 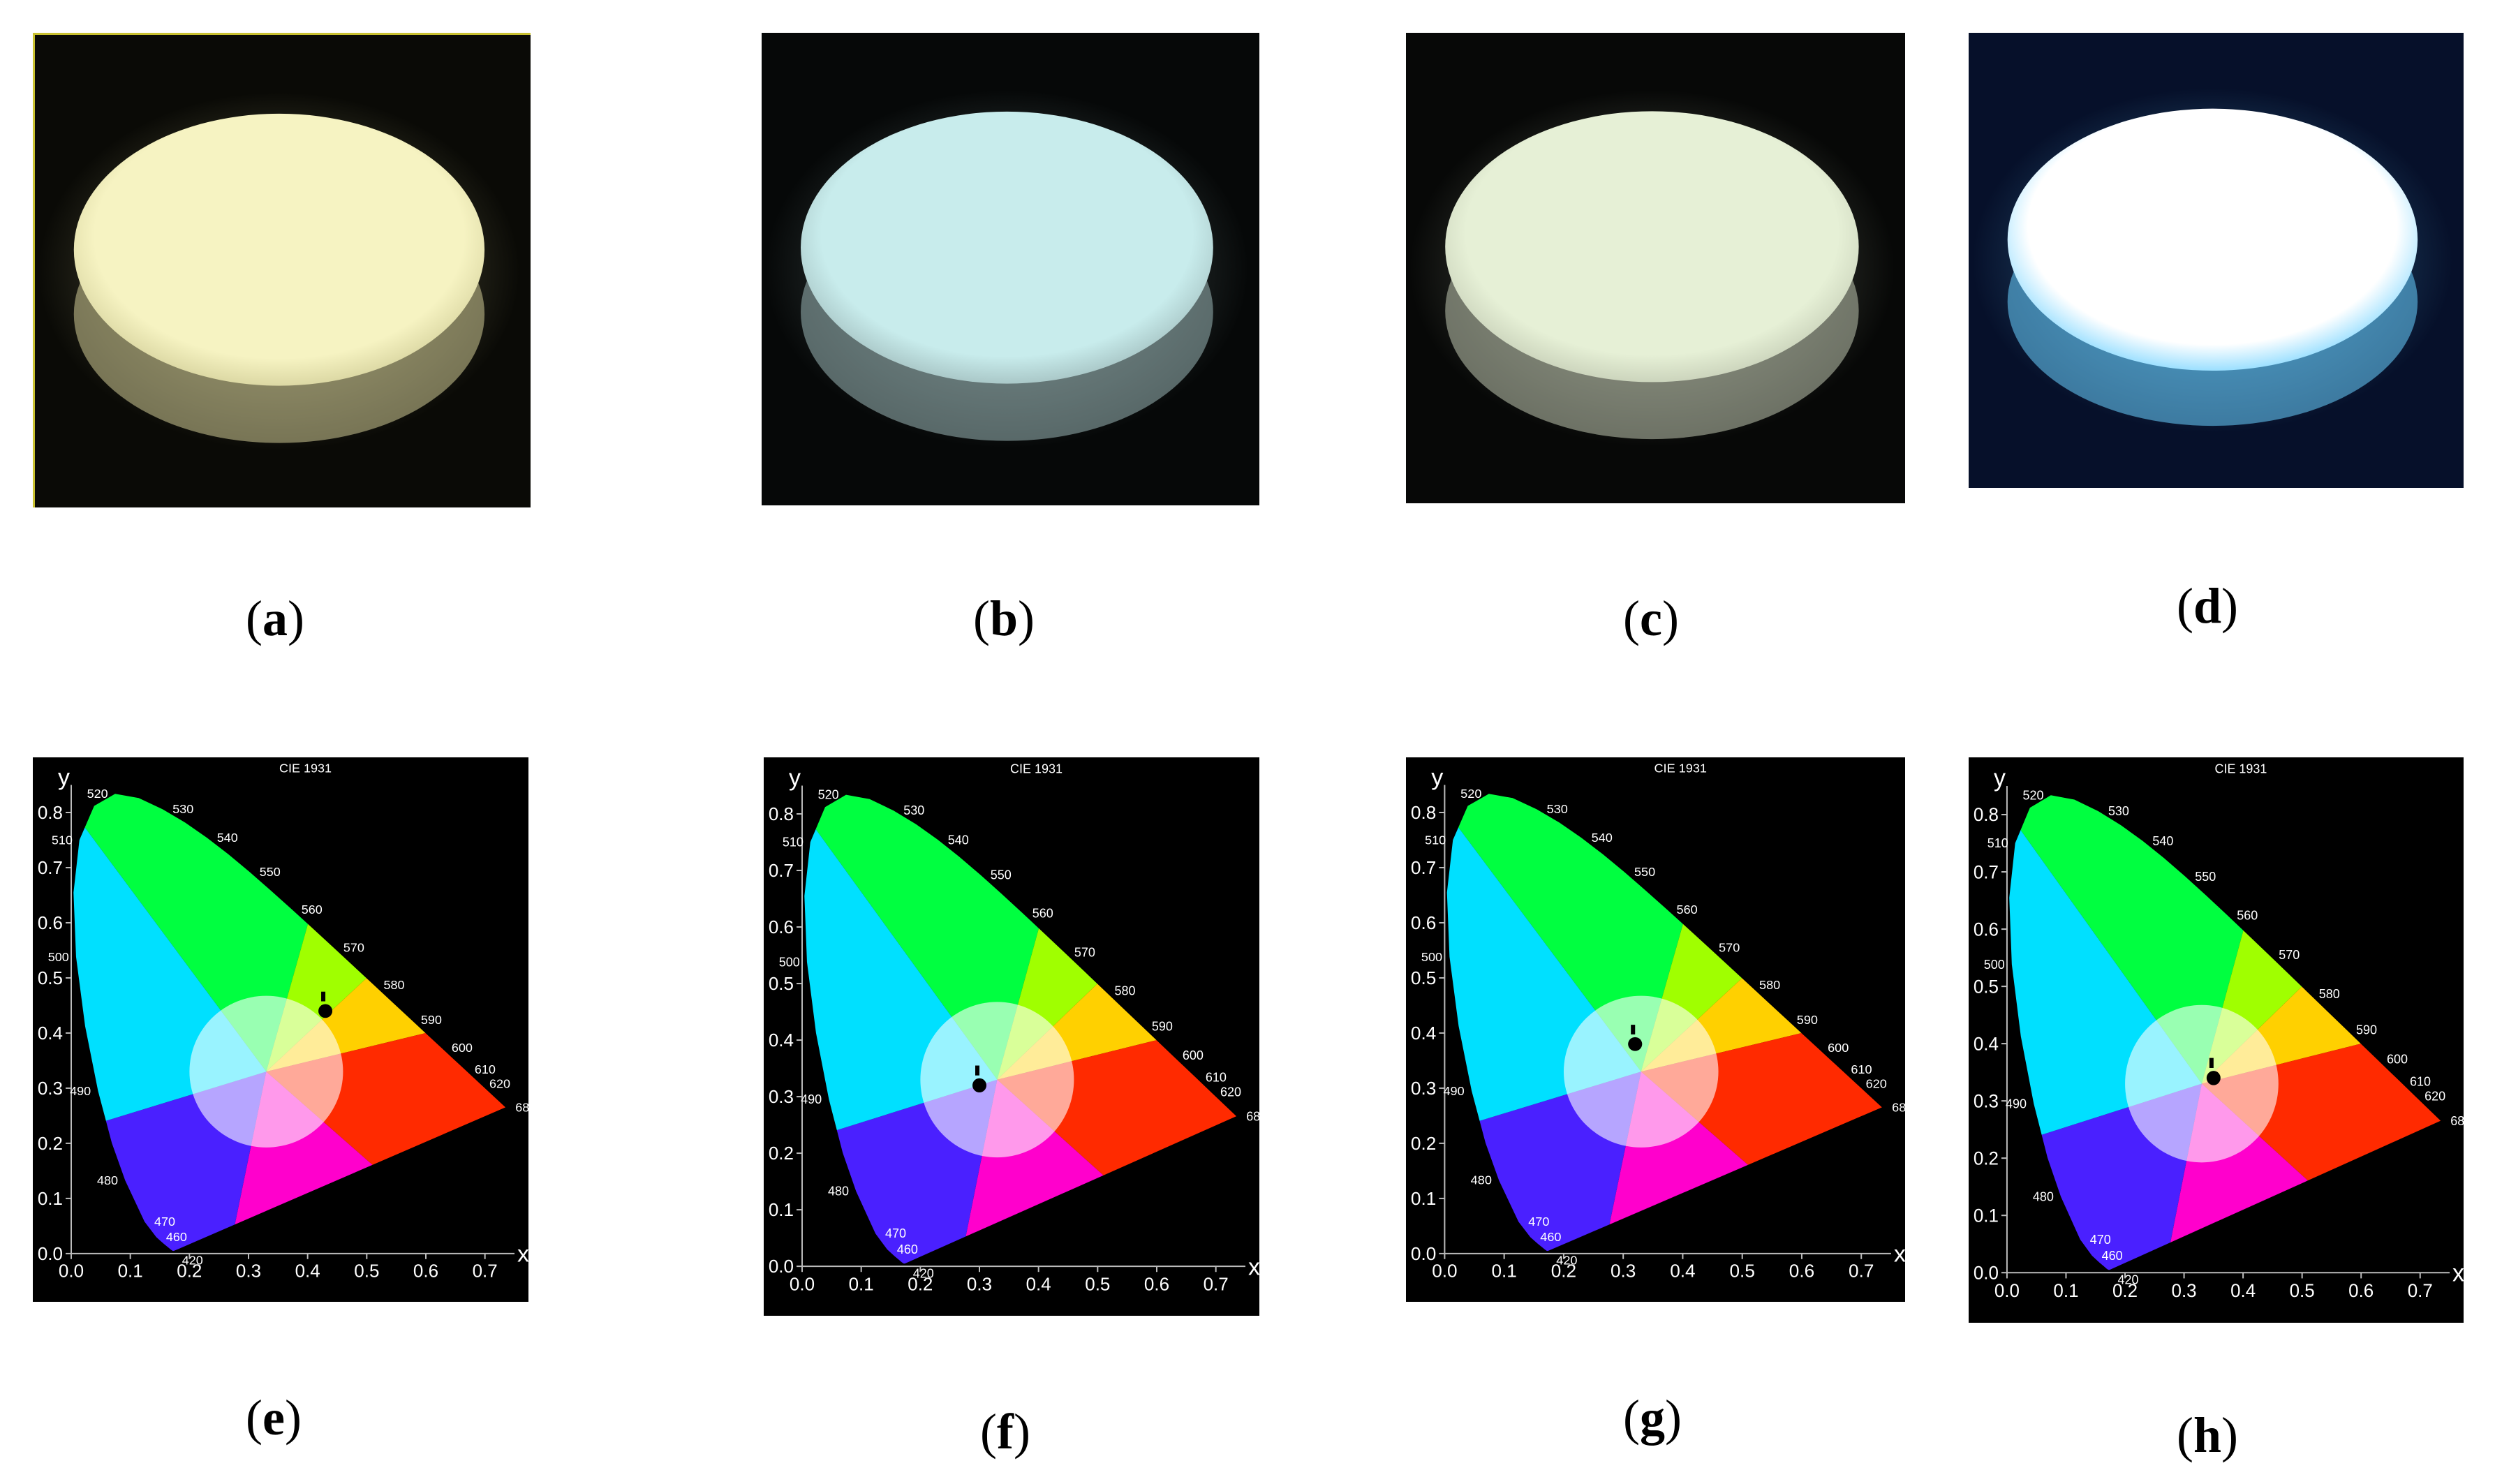 I want to click on caption-b: (b), so click(x=1004, y=618).